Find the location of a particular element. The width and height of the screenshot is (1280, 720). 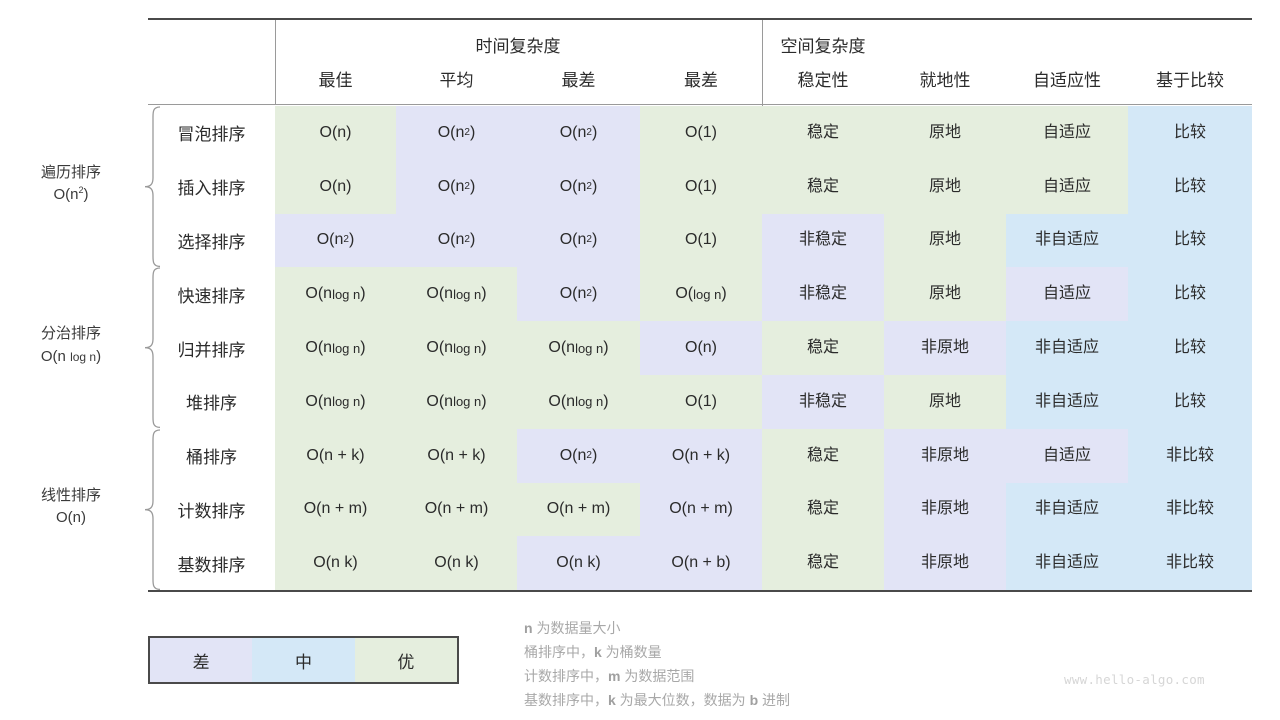

table-cell: O(n + b) is located at coordinates (701, 563).